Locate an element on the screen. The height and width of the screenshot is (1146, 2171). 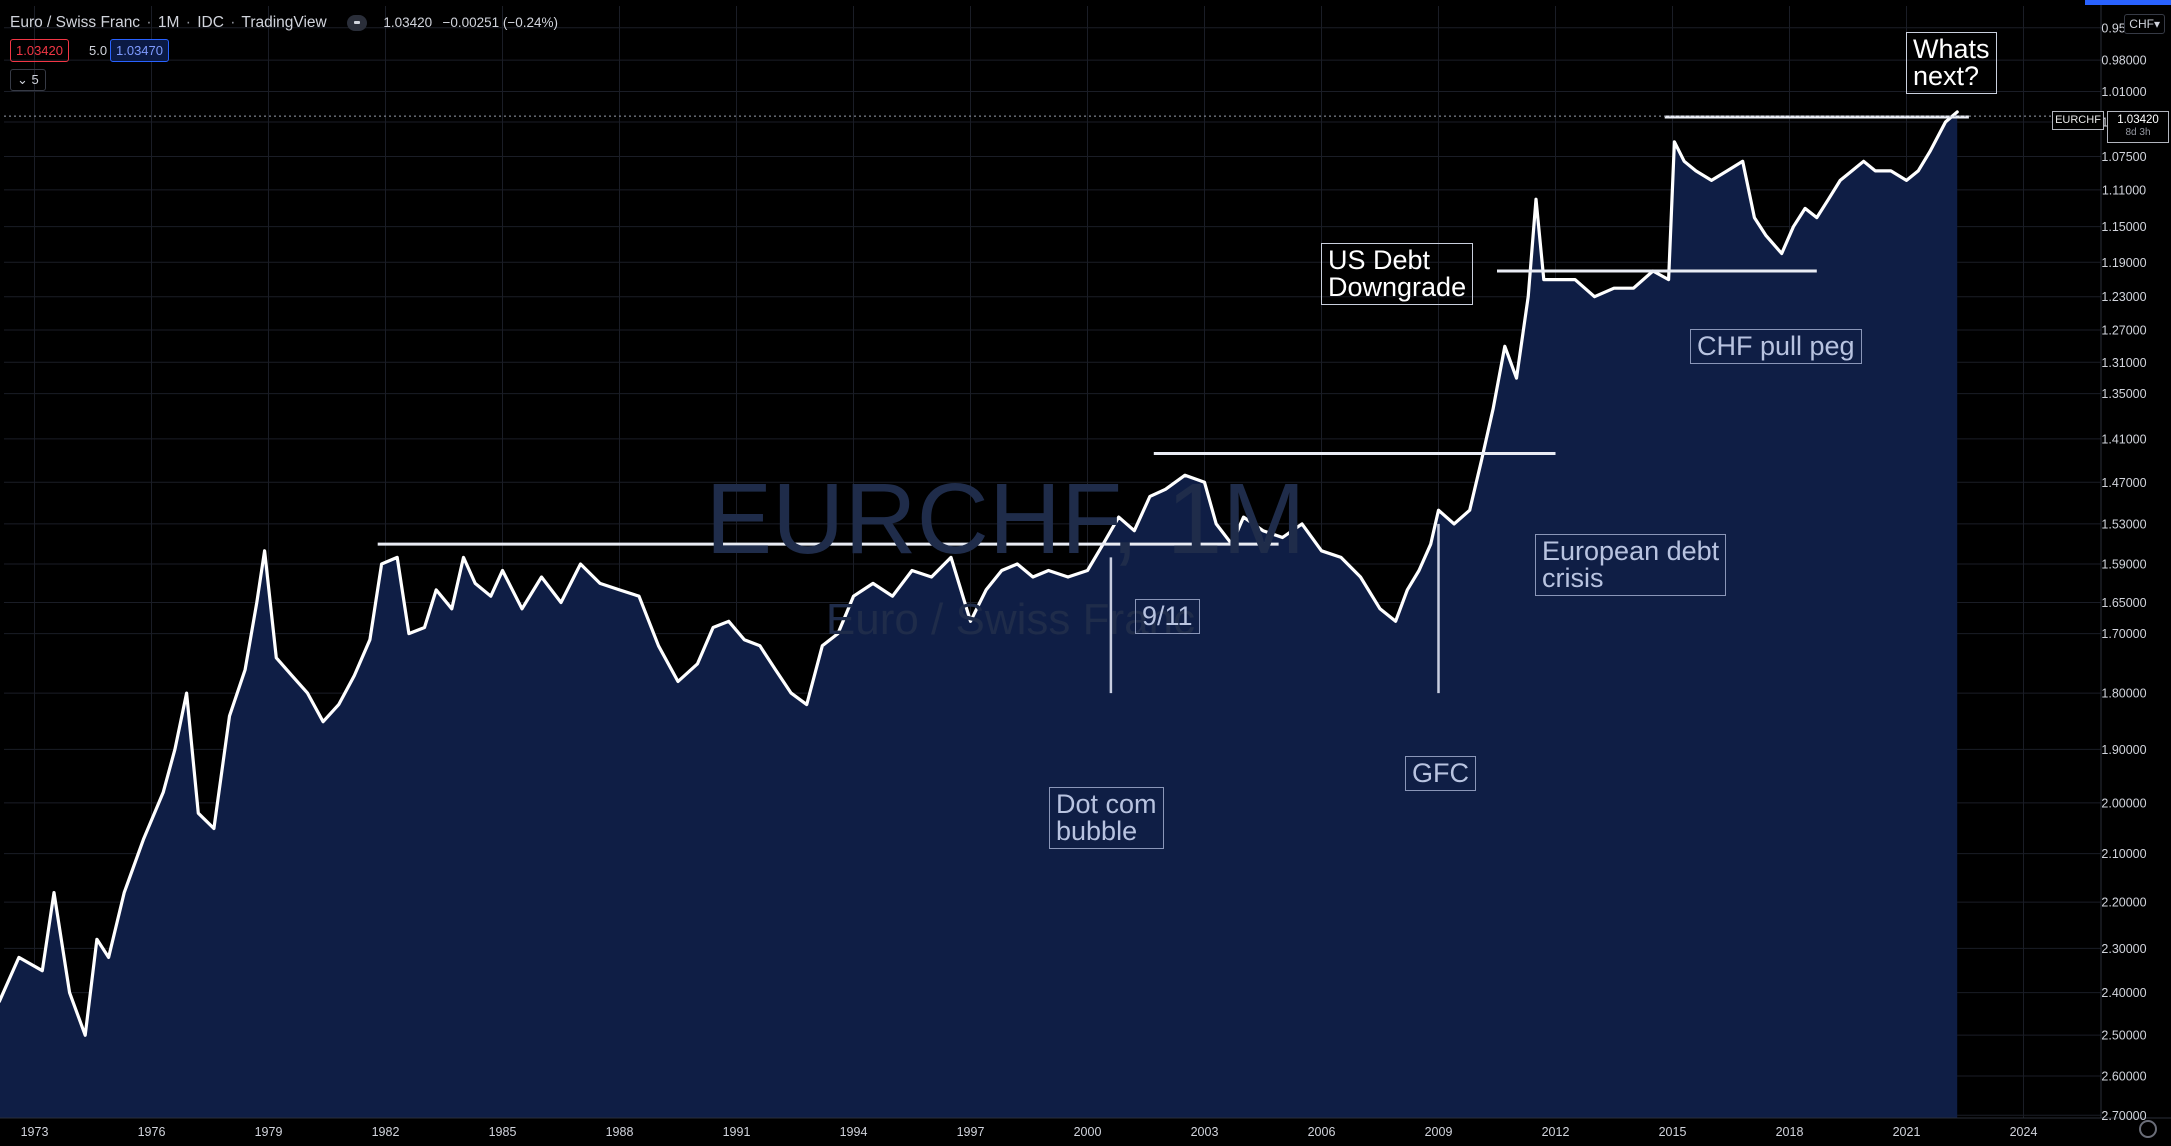
x-tick-label: 2003 is located at coordinates (1205, 1132).